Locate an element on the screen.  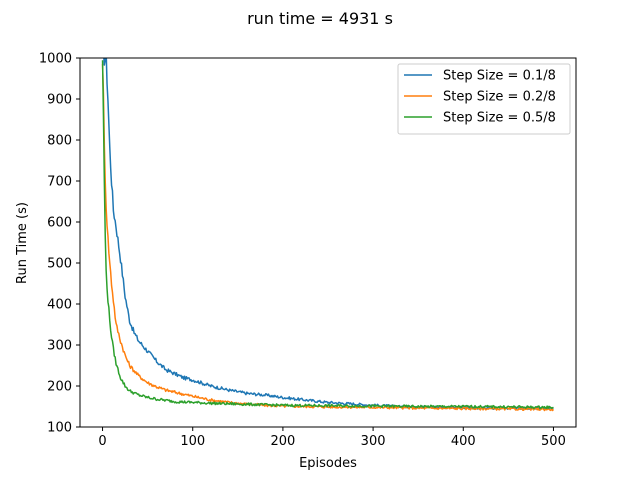
x-axis: 0 100 200 300 400 500 is located at coordinates (332, 438).